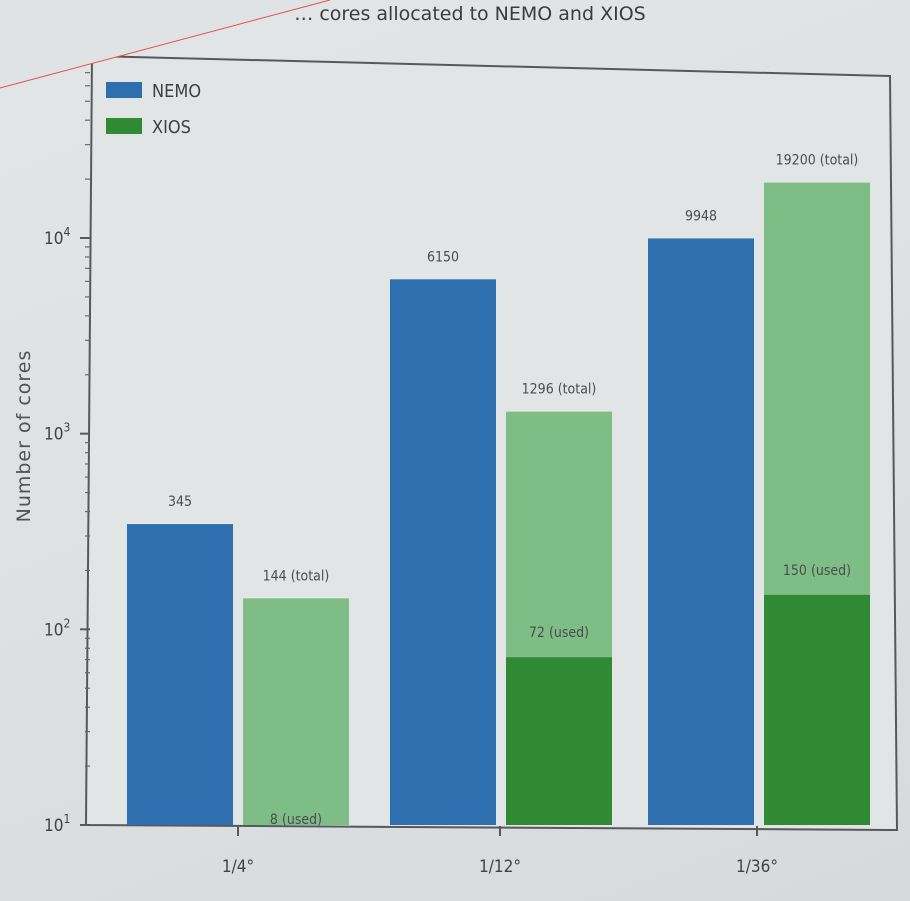 The width and height of the screenshot is (910, 901). Describe the element at coordinates (559, 633) in the screenshot. I see `bar-label-xios-used: 72 (used)` at that location.